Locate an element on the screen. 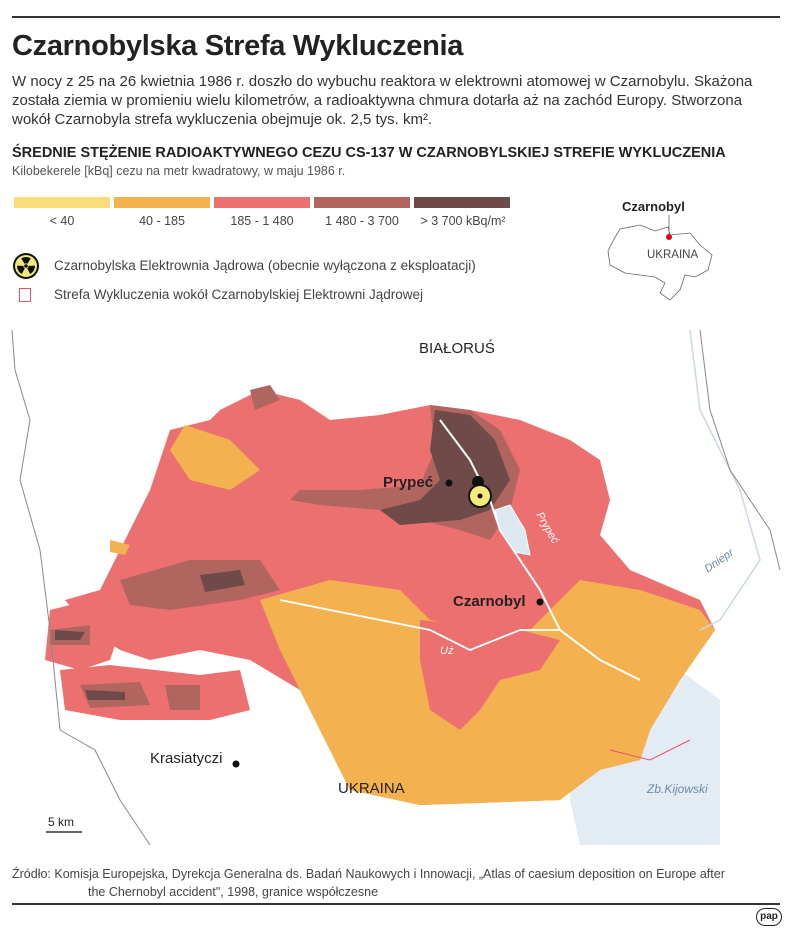  legend-label: 40 - 185 is located at coordinates (162, 221).